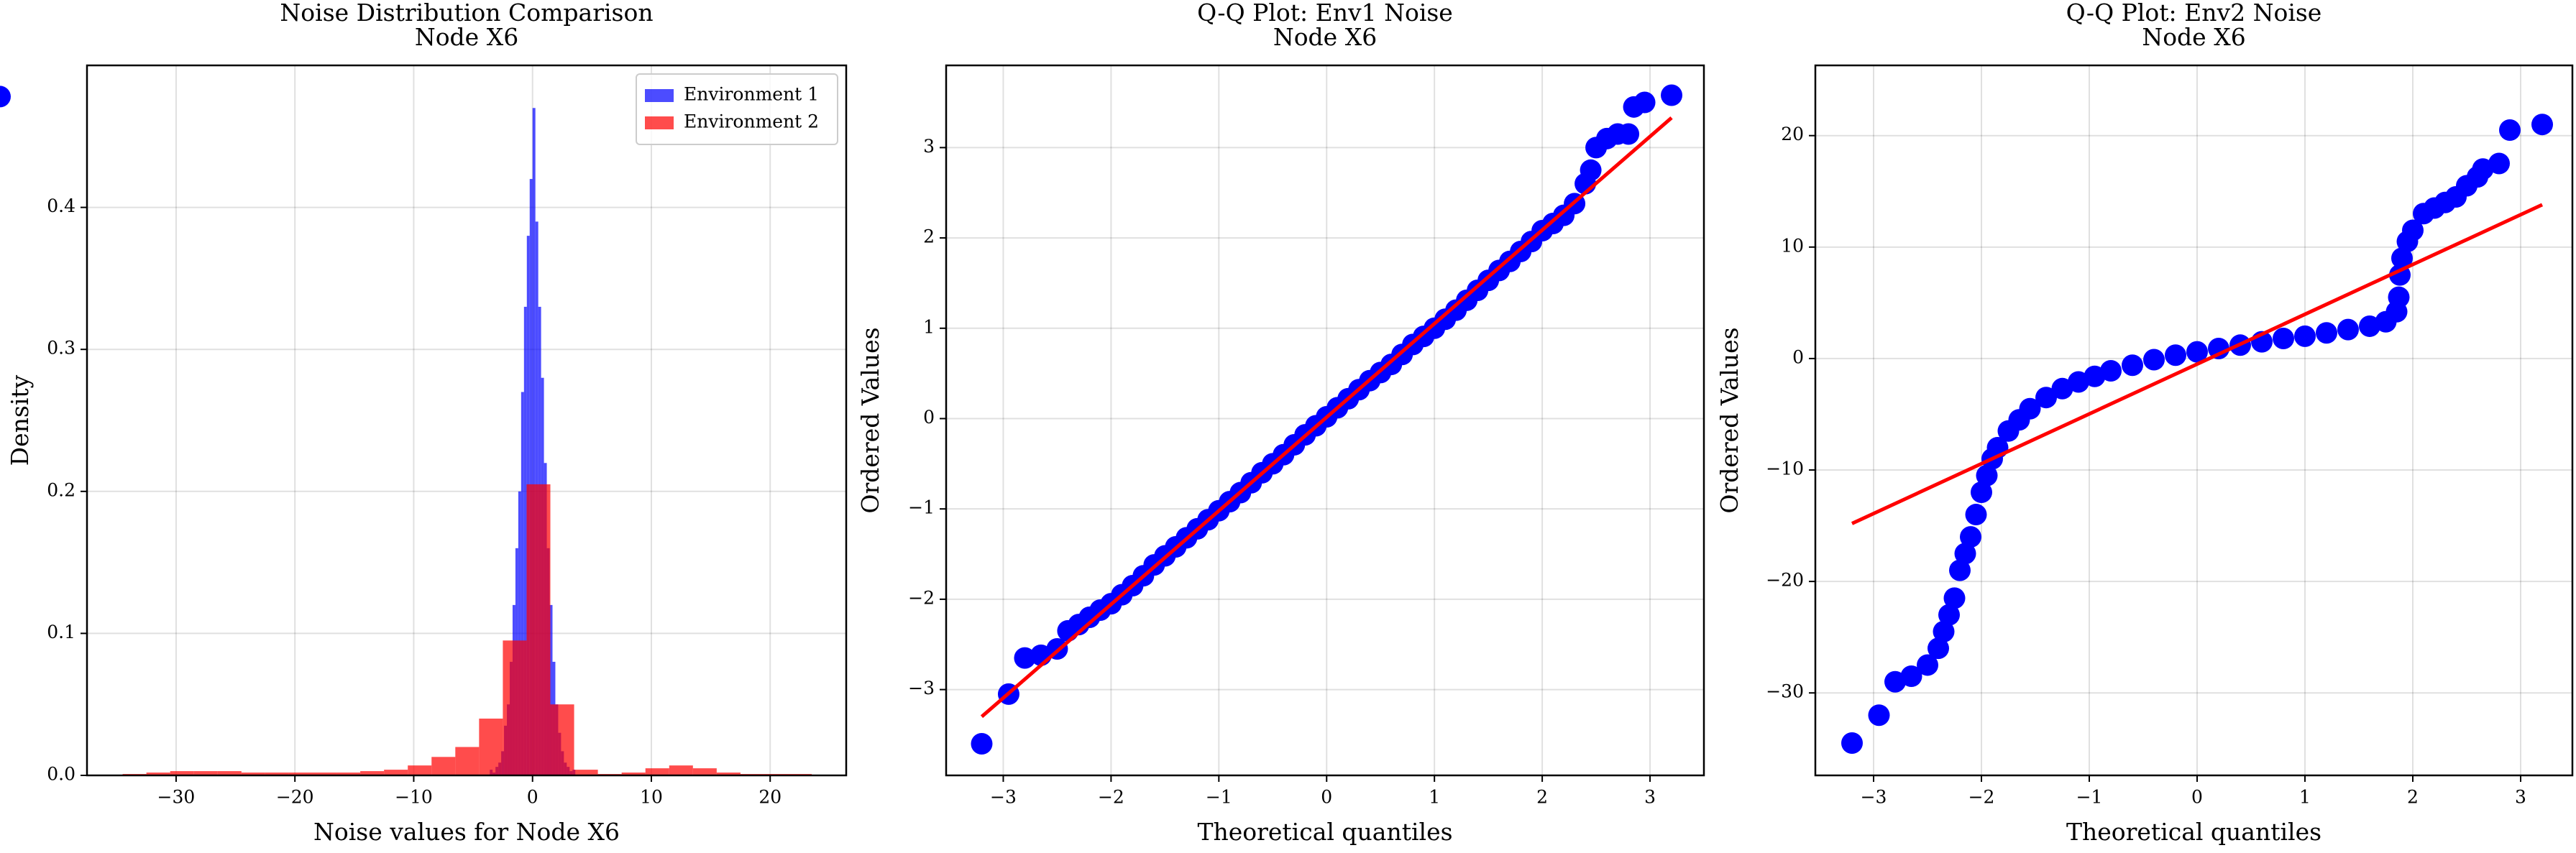  I want to click on y-tick-label: 0.1, so click(61, 632).